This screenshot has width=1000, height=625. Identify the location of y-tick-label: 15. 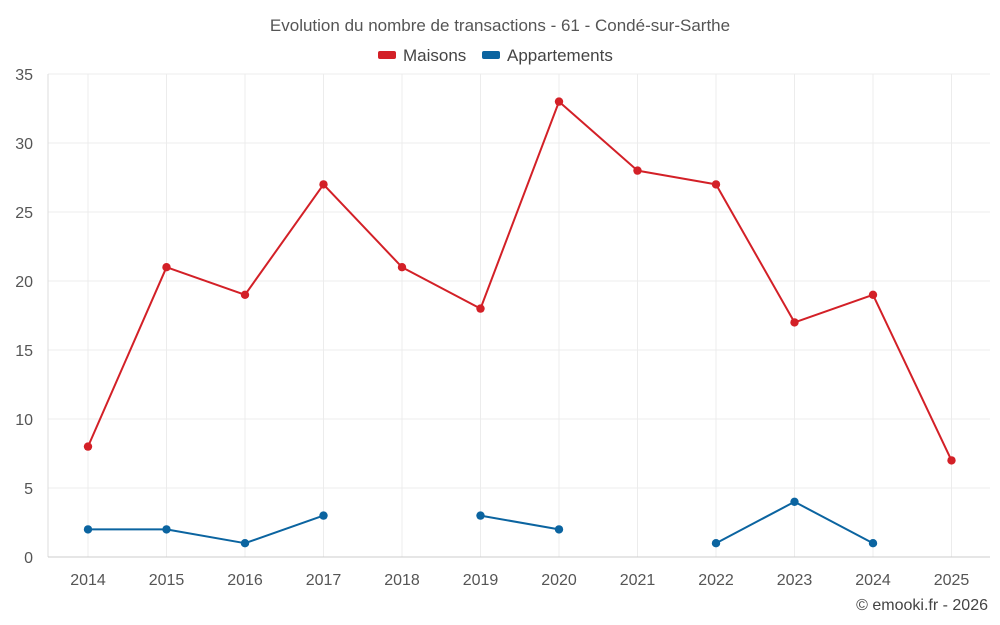
(24, 351).